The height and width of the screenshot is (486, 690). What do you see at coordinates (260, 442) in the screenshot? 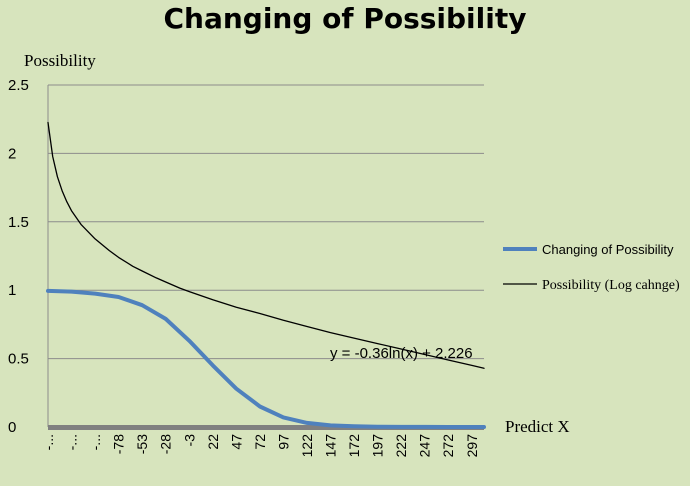
I see `x-tick-label: 72` at bounding box center [260, 442].